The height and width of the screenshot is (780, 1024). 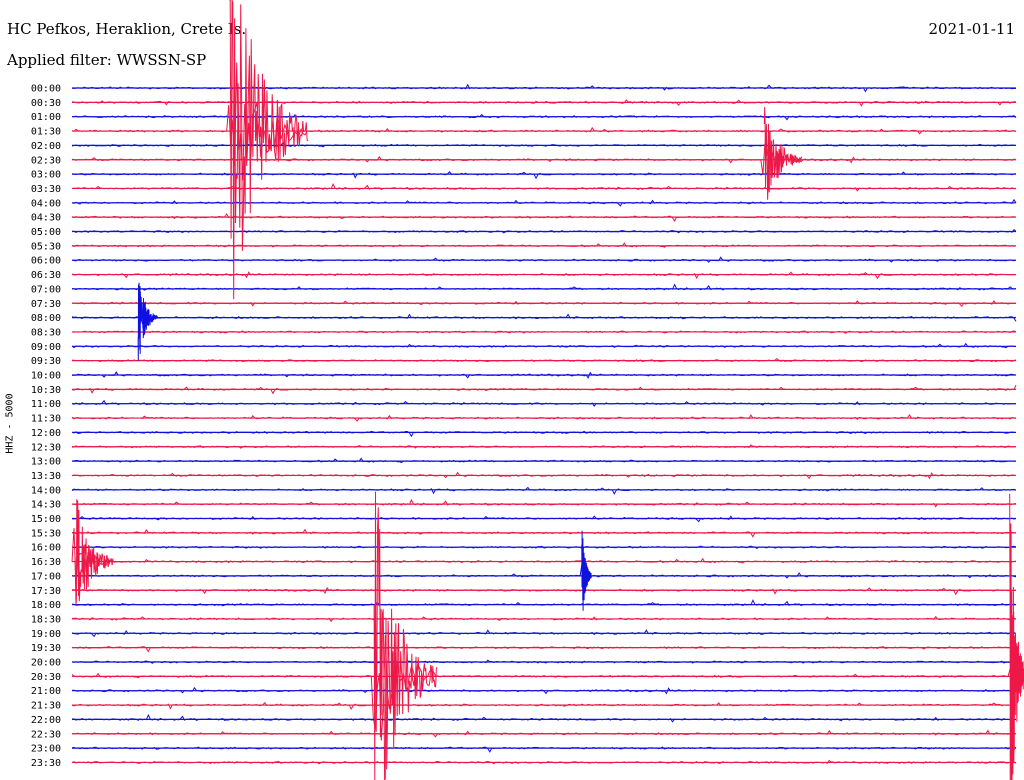 I want to click on row-time-label: 13:00, so click(x=46, y=462).